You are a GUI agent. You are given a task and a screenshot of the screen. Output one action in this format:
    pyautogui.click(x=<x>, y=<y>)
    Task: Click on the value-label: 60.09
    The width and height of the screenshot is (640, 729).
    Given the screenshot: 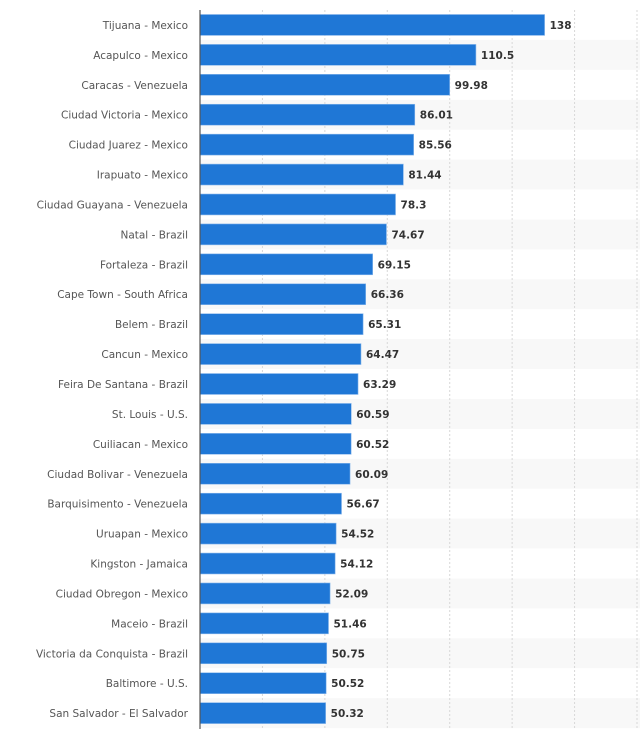 What is the action you would take?
    pyautogui.click(x=371, y=475)
    